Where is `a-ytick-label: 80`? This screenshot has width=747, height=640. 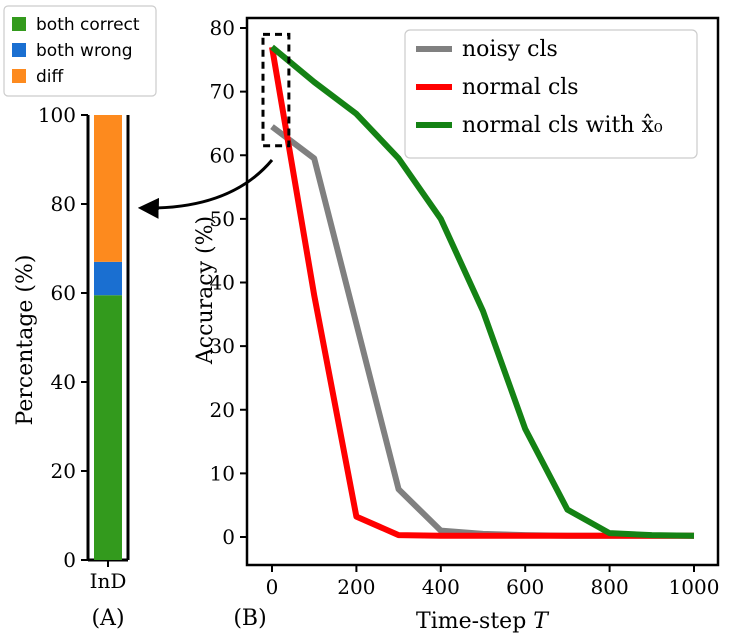
a-ytick-label: 80 is located at coordinates (63, 204).